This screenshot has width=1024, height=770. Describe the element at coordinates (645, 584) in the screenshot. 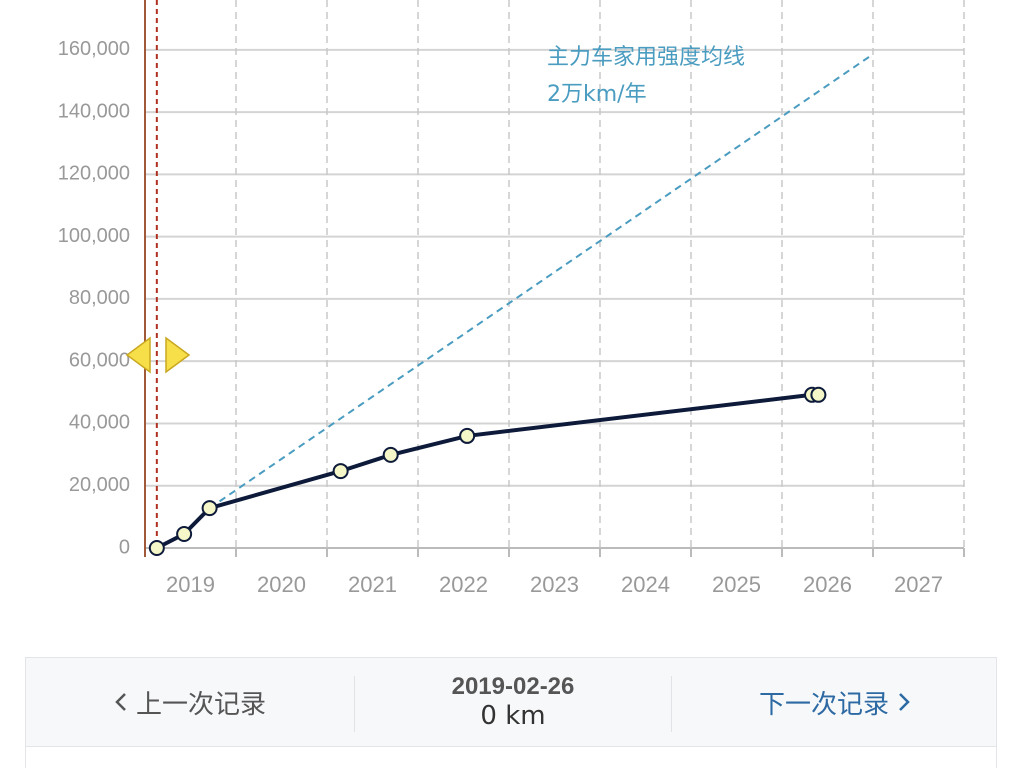

I see `x-tick-label: 2024` at that location.